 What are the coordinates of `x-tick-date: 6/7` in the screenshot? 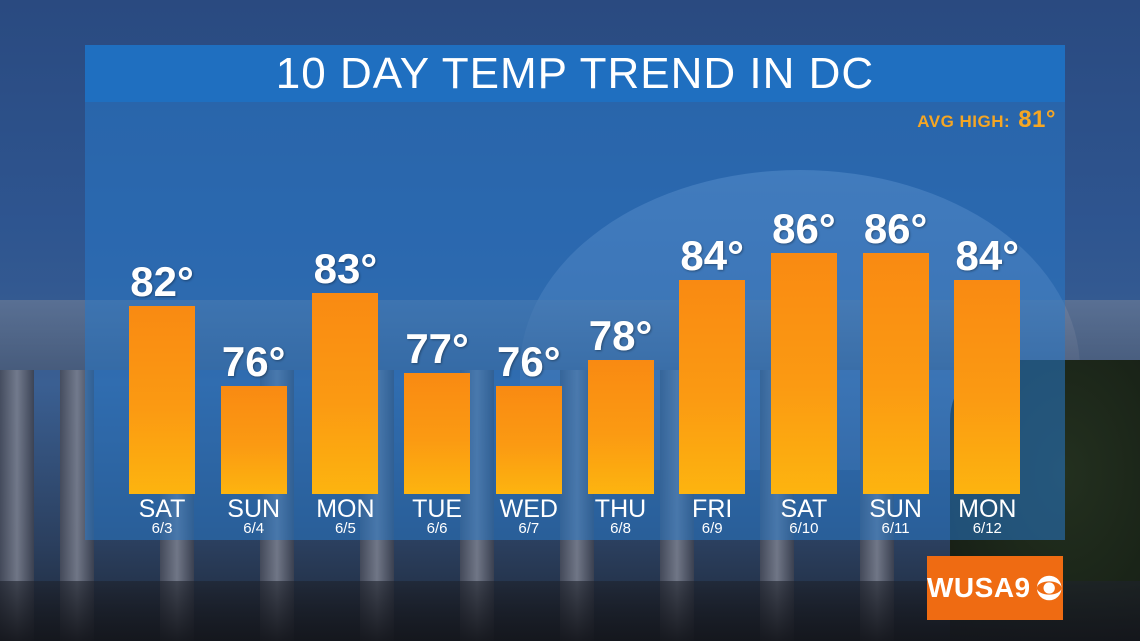 It's located at (529, 528).